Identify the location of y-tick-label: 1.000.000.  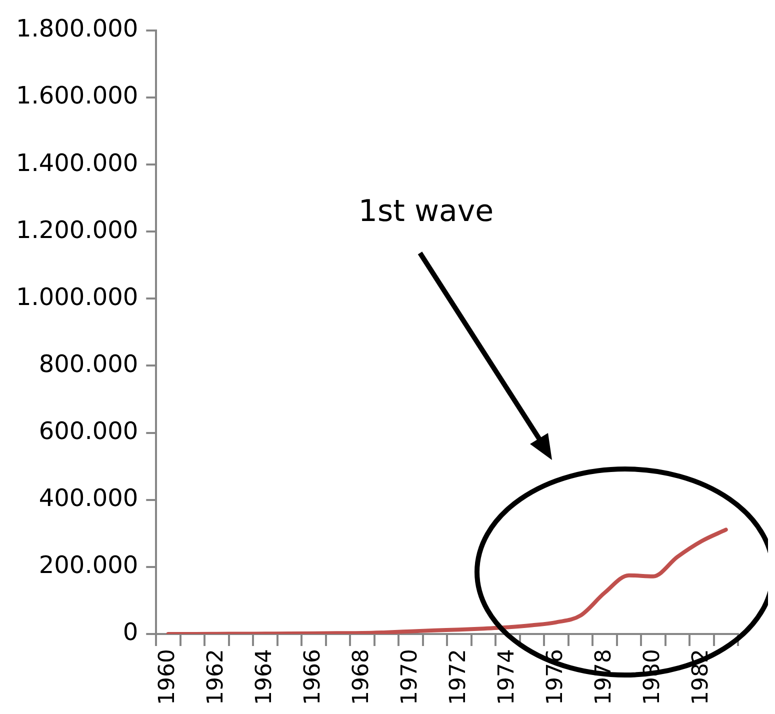
(77, 296).